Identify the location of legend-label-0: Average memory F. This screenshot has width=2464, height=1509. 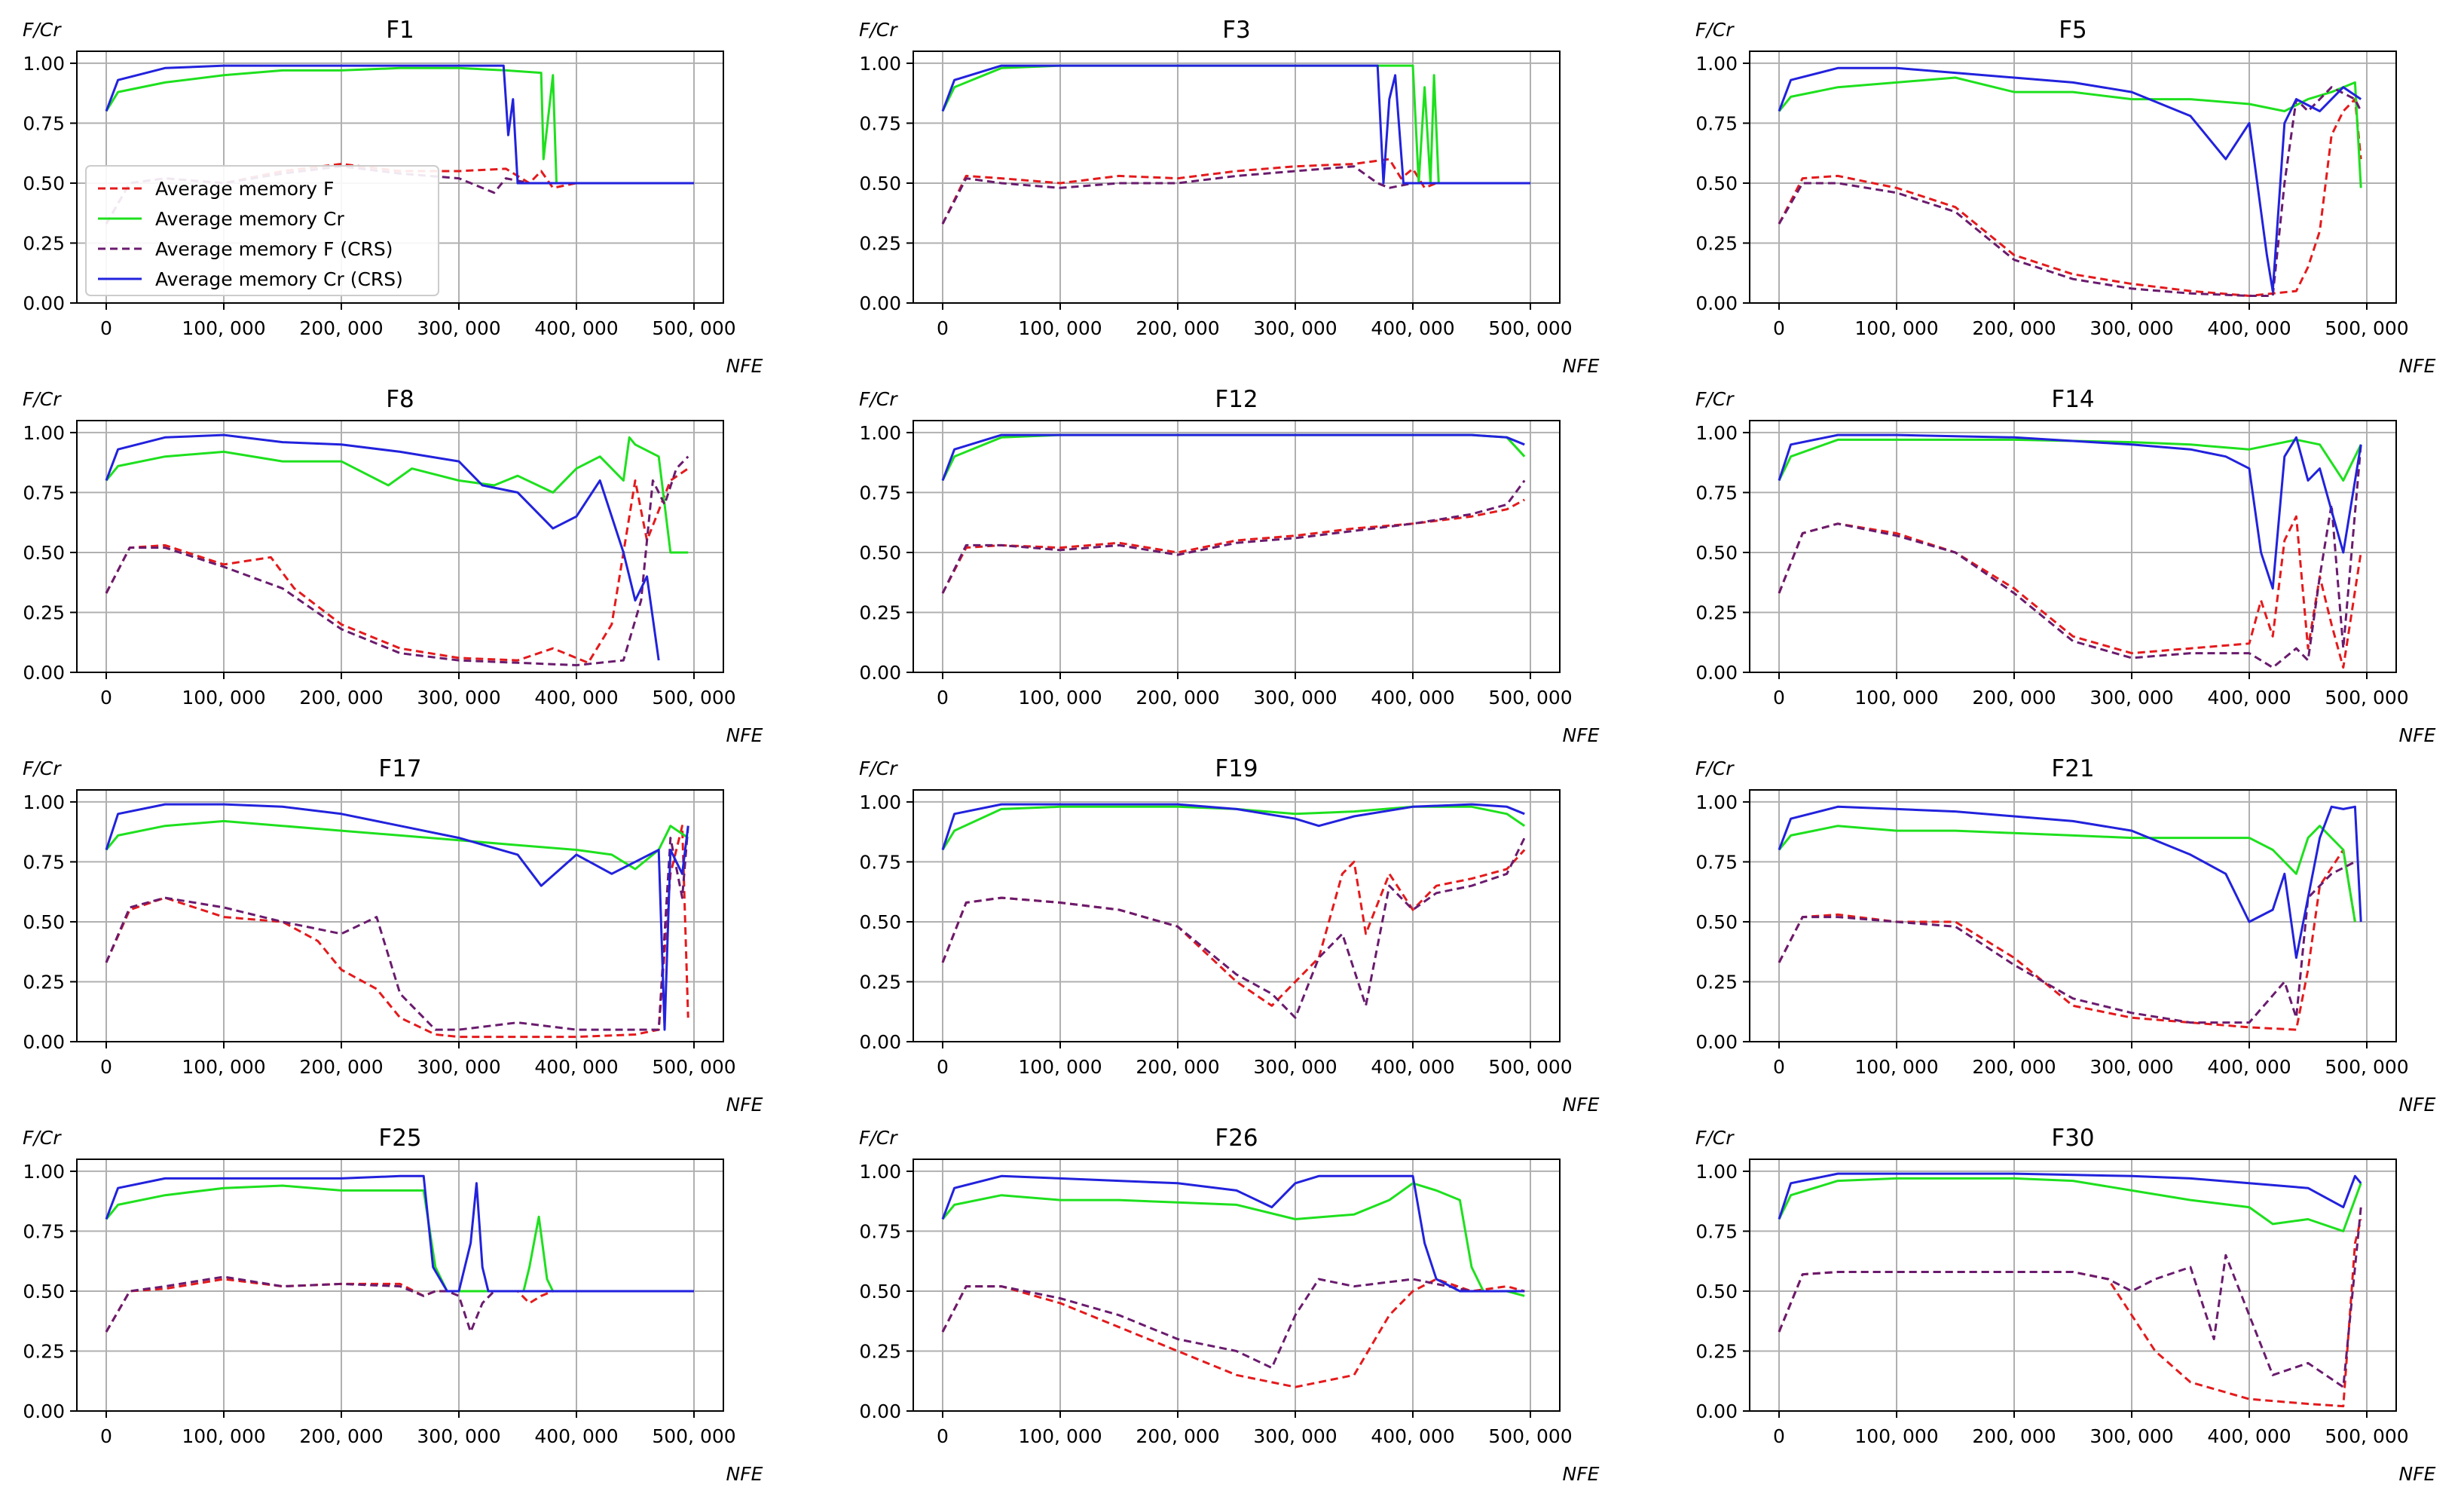
(244, 189).